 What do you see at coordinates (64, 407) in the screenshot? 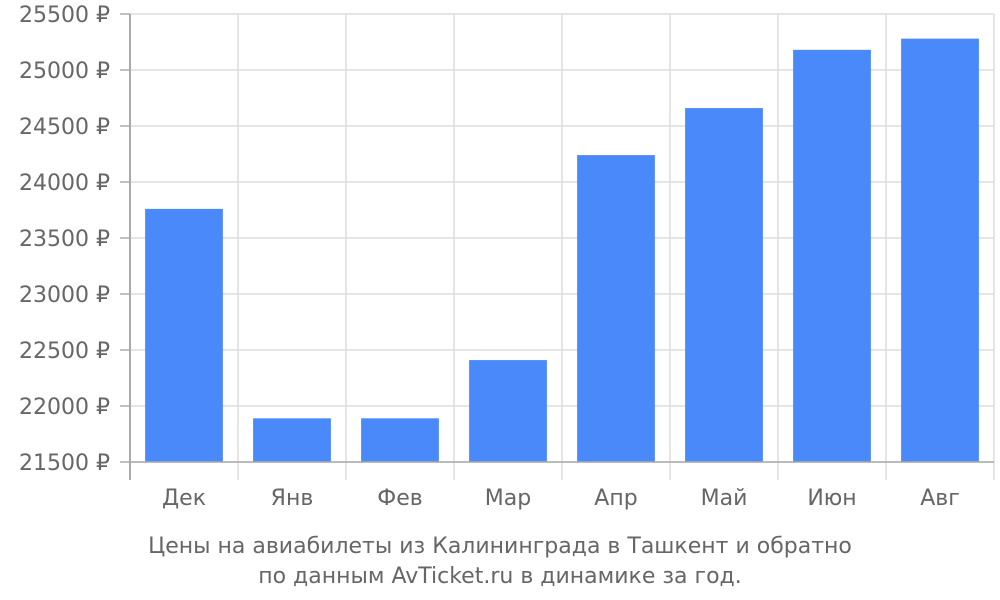
I see `y-tick-label: 22000 ₽` at bounding box center [64, 407].